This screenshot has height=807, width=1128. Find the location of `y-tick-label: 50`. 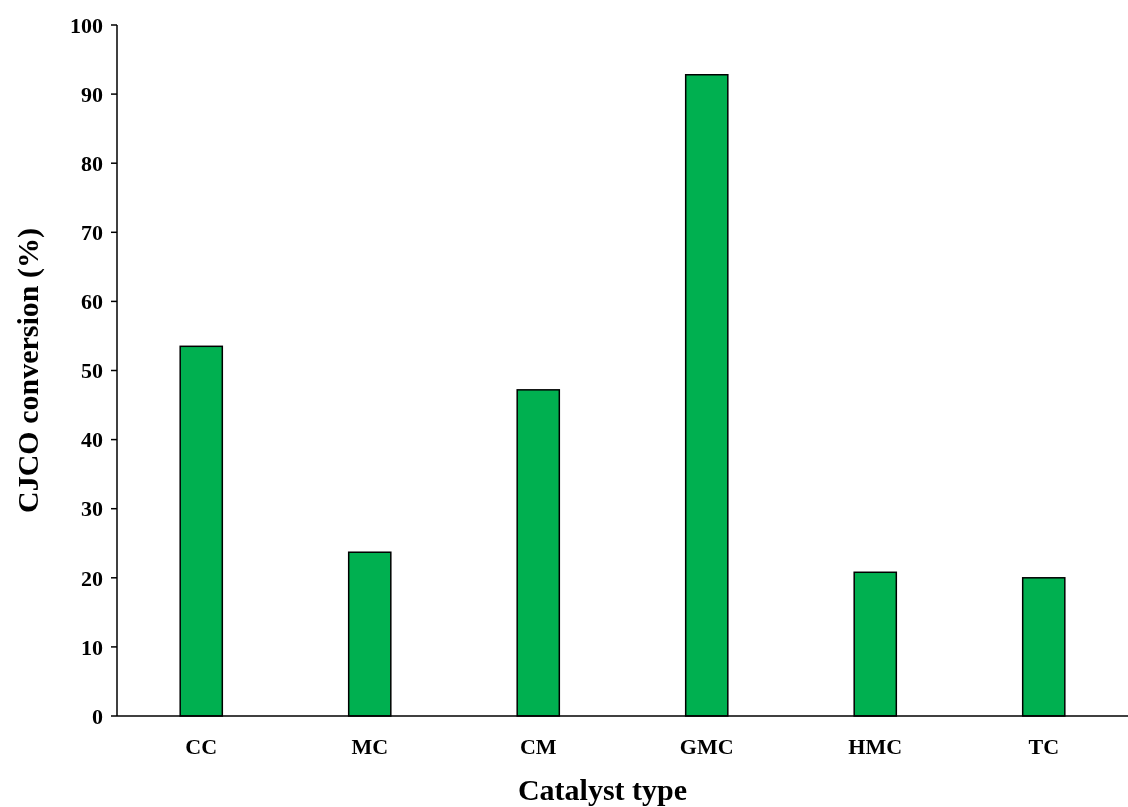

y-tick-label: 50 is located at coordinates (92, 371).